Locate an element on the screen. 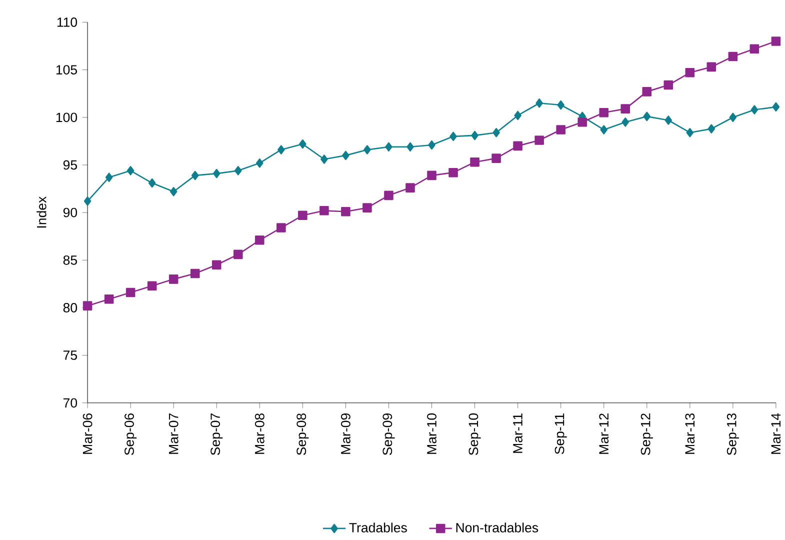 The height and width of the screenshot is (540, 785). x-tick-label: Mar-10 is located at coordinates (431, 434).